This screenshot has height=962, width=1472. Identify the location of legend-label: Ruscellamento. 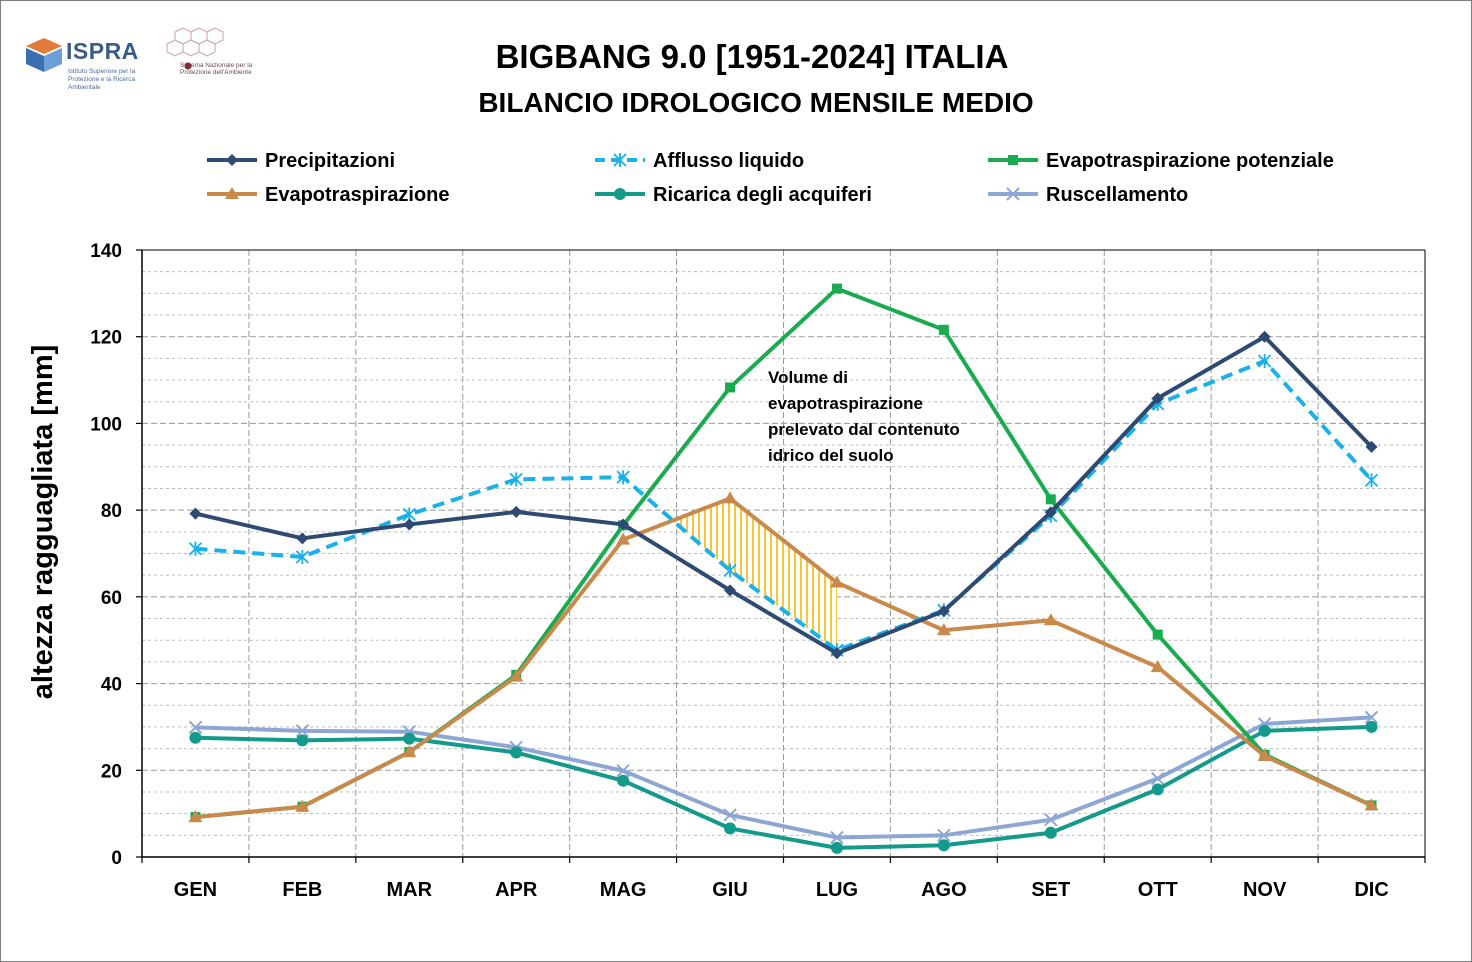
(1117, 195).